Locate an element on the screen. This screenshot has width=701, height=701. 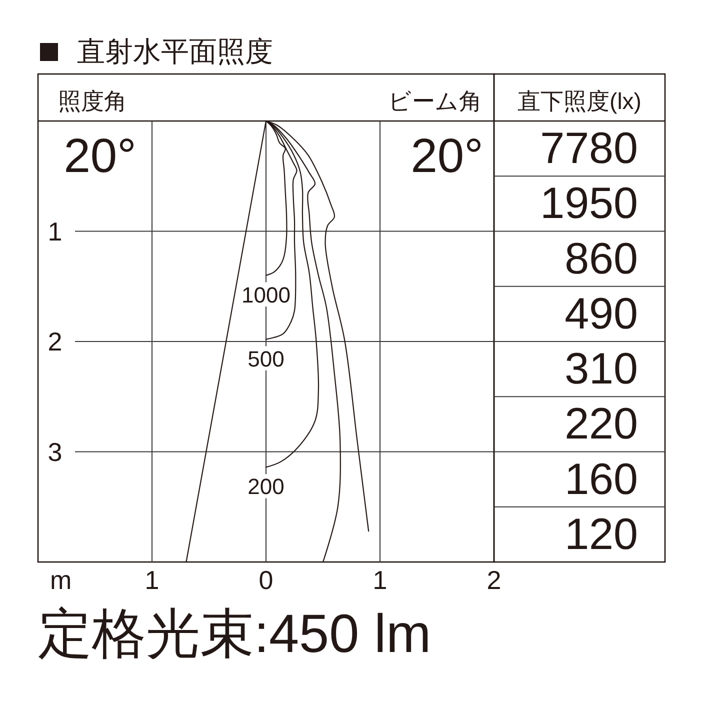
chart-title: 直射水平面照度 is located at coordinates (175, 51).